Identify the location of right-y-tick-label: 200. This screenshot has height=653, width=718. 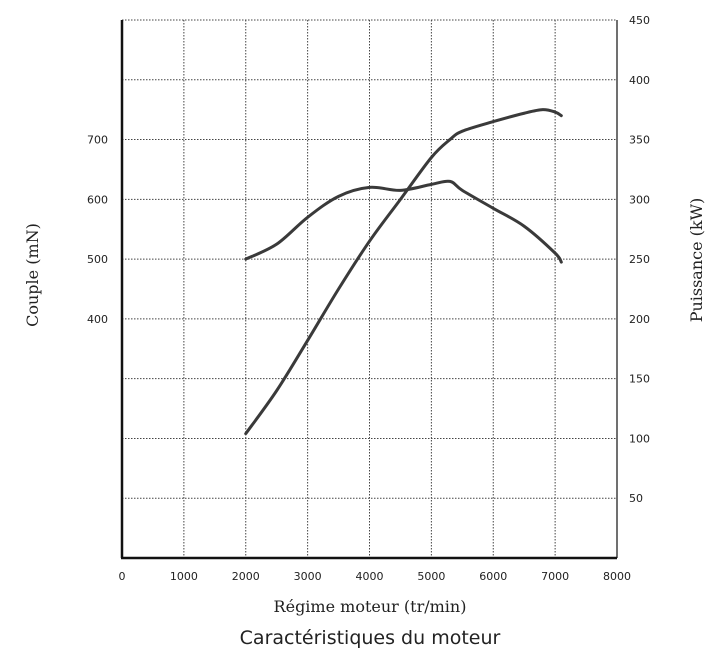
(639, 319).